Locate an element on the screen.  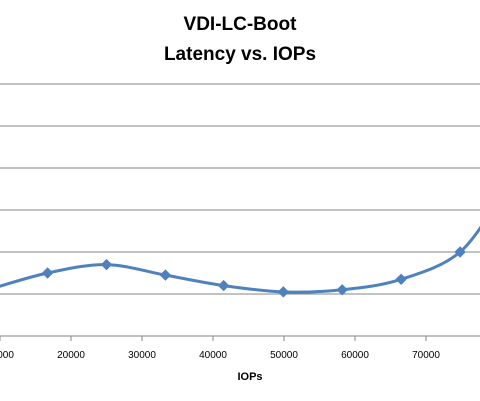
x-axis-label: IOPs is located at coordinates (250, 377).